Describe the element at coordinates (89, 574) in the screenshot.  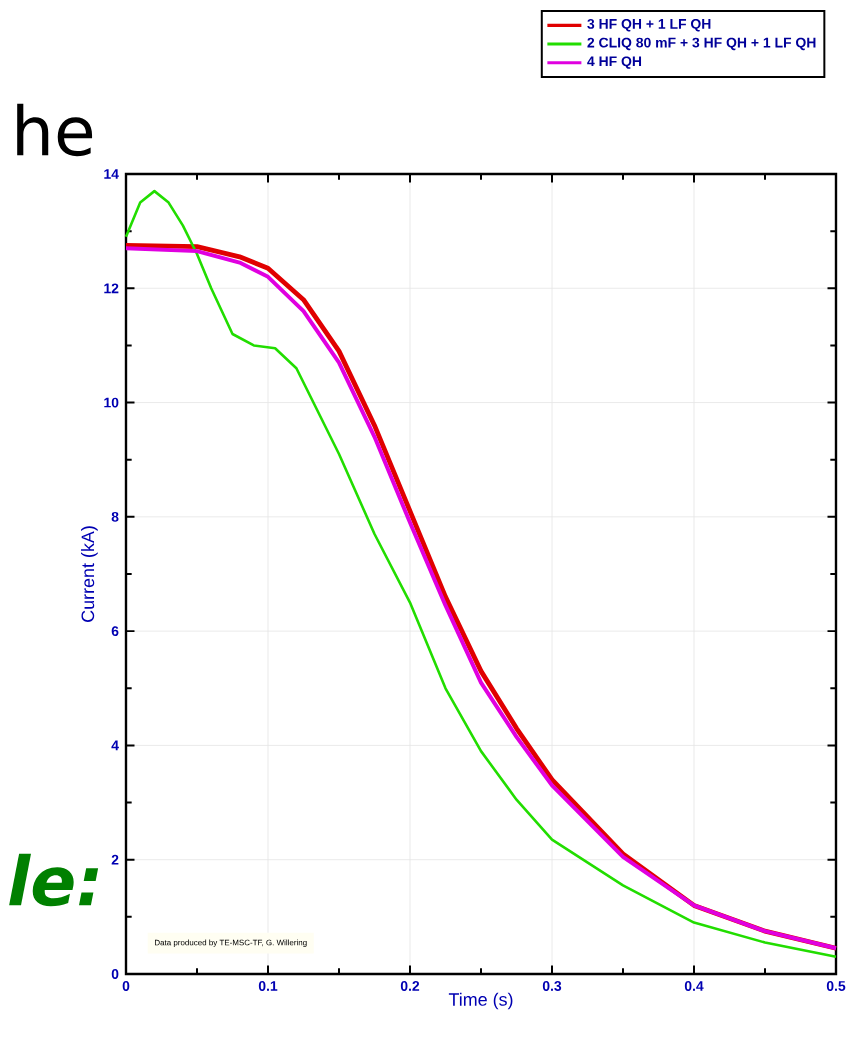
I see `y-axis-title: Current (kA)` at that location.